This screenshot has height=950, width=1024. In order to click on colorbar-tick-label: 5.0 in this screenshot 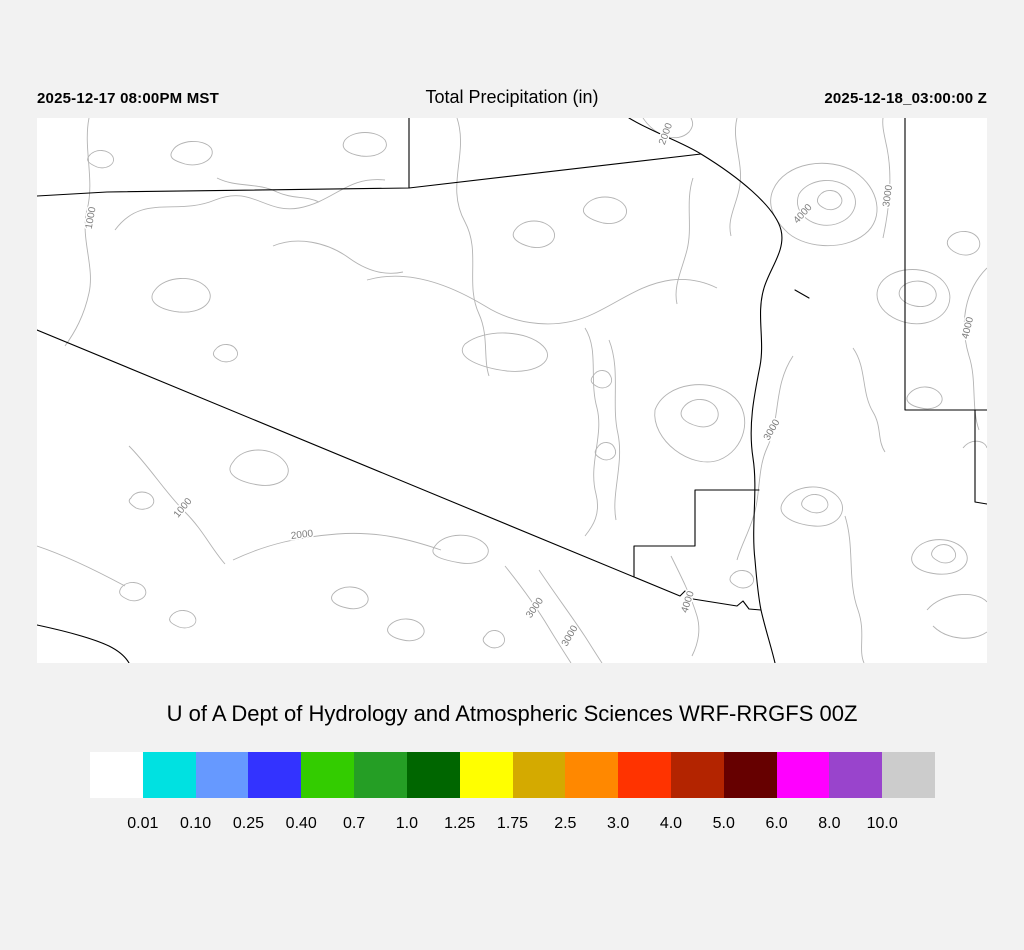, I will do `click(723, 823)`.